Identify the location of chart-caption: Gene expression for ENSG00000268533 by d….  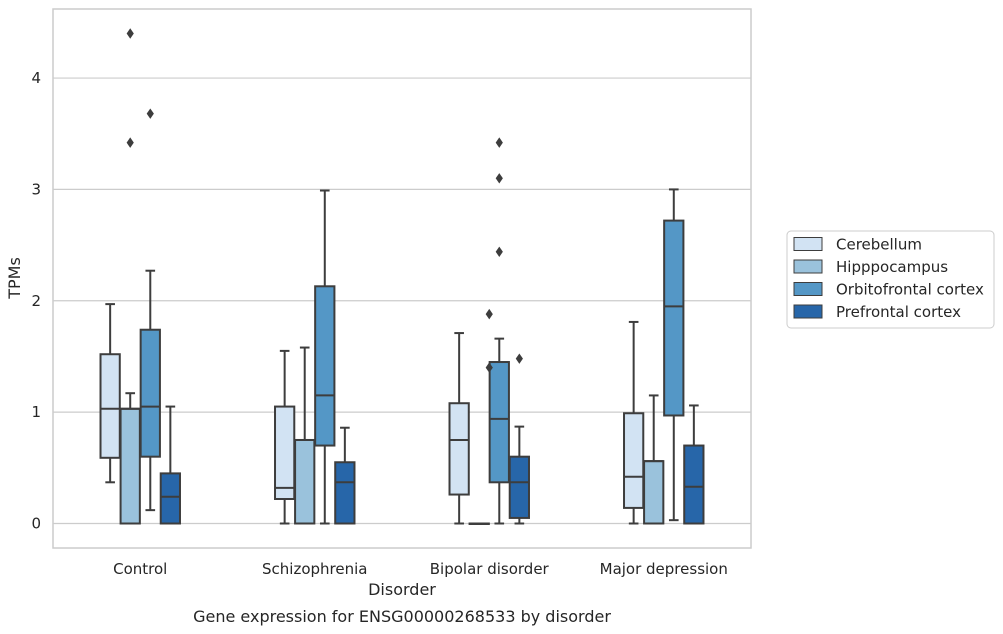
(402, 616).